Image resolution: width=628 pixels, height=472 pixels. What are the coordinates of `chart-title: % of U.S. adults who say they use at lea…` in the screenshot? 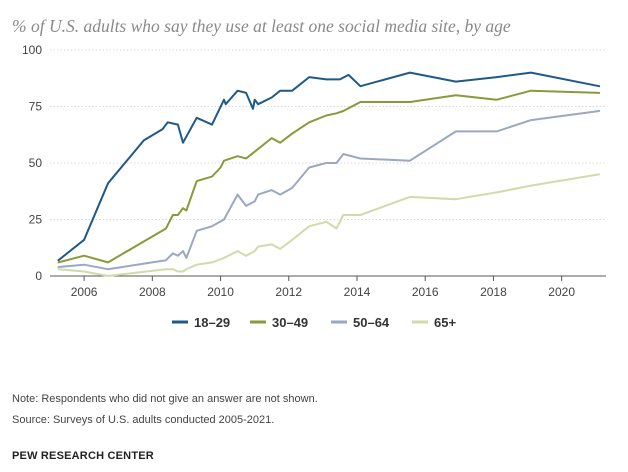 It's located at (261, 26).